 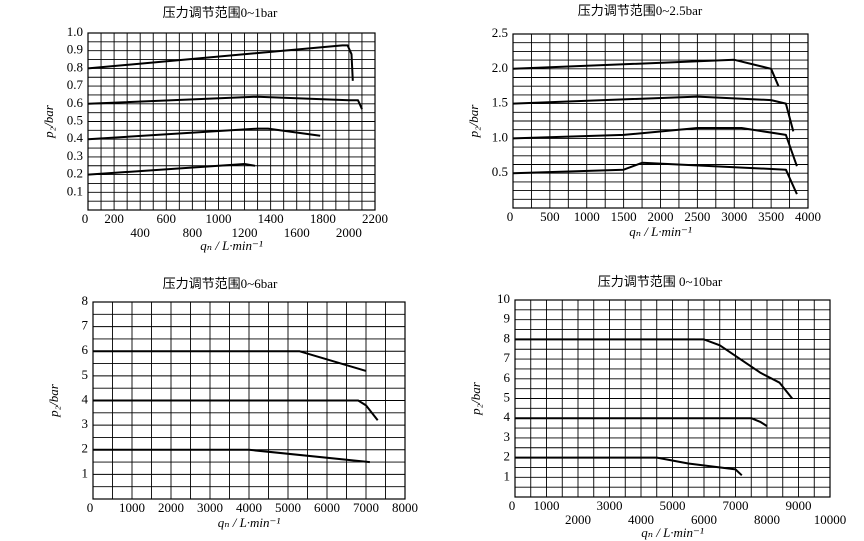 I want to click on y-tick-label: 0.3, so click(x=75, y=155).